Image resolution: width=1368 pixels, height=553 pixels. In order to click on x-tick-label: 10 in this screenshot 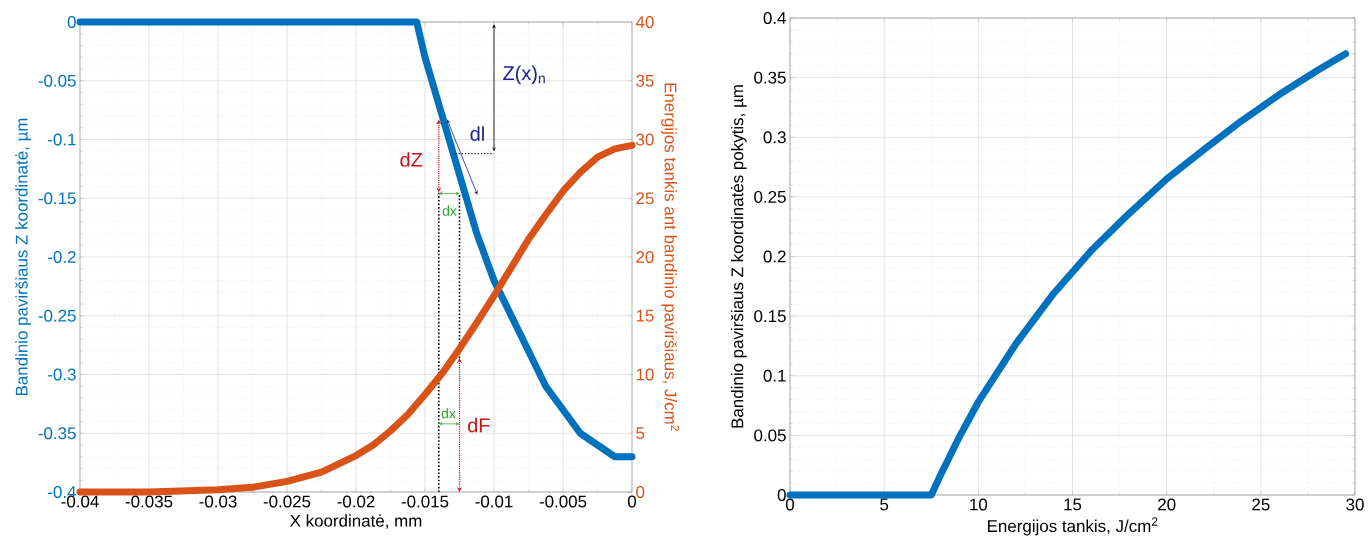, I will do `click(979, 504)`.